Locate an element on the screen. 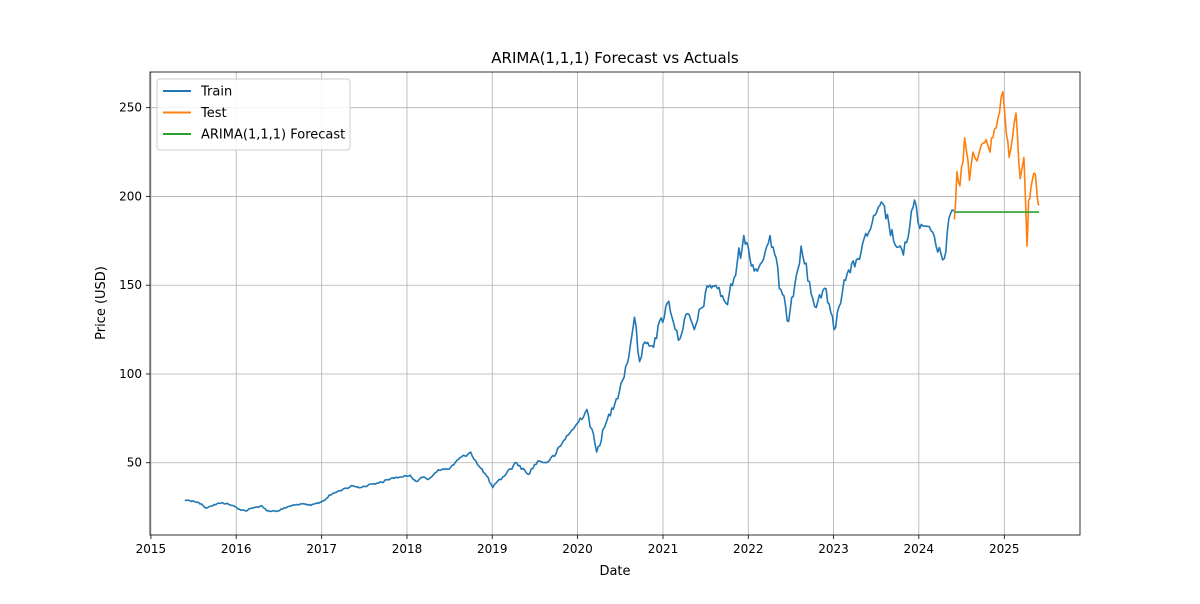 The width and height of the screenshot is (1200, 604). legend-label: ARIMA(1,1,1) Forecast is located at coordinates (273, 135).